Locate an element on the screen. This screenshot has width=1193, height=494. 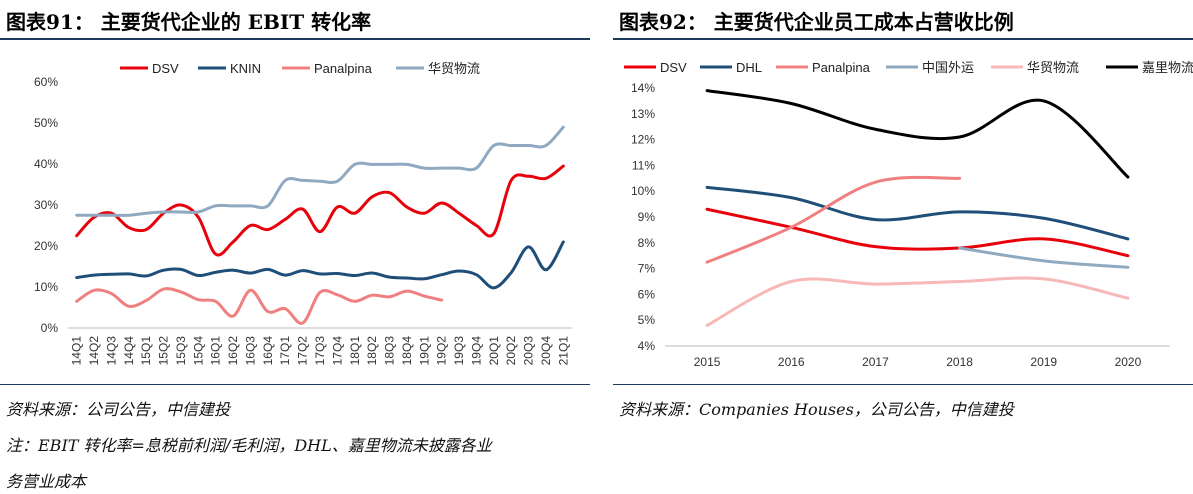
x-tick-label: 16Q4 is located at coordinates (268, 351).